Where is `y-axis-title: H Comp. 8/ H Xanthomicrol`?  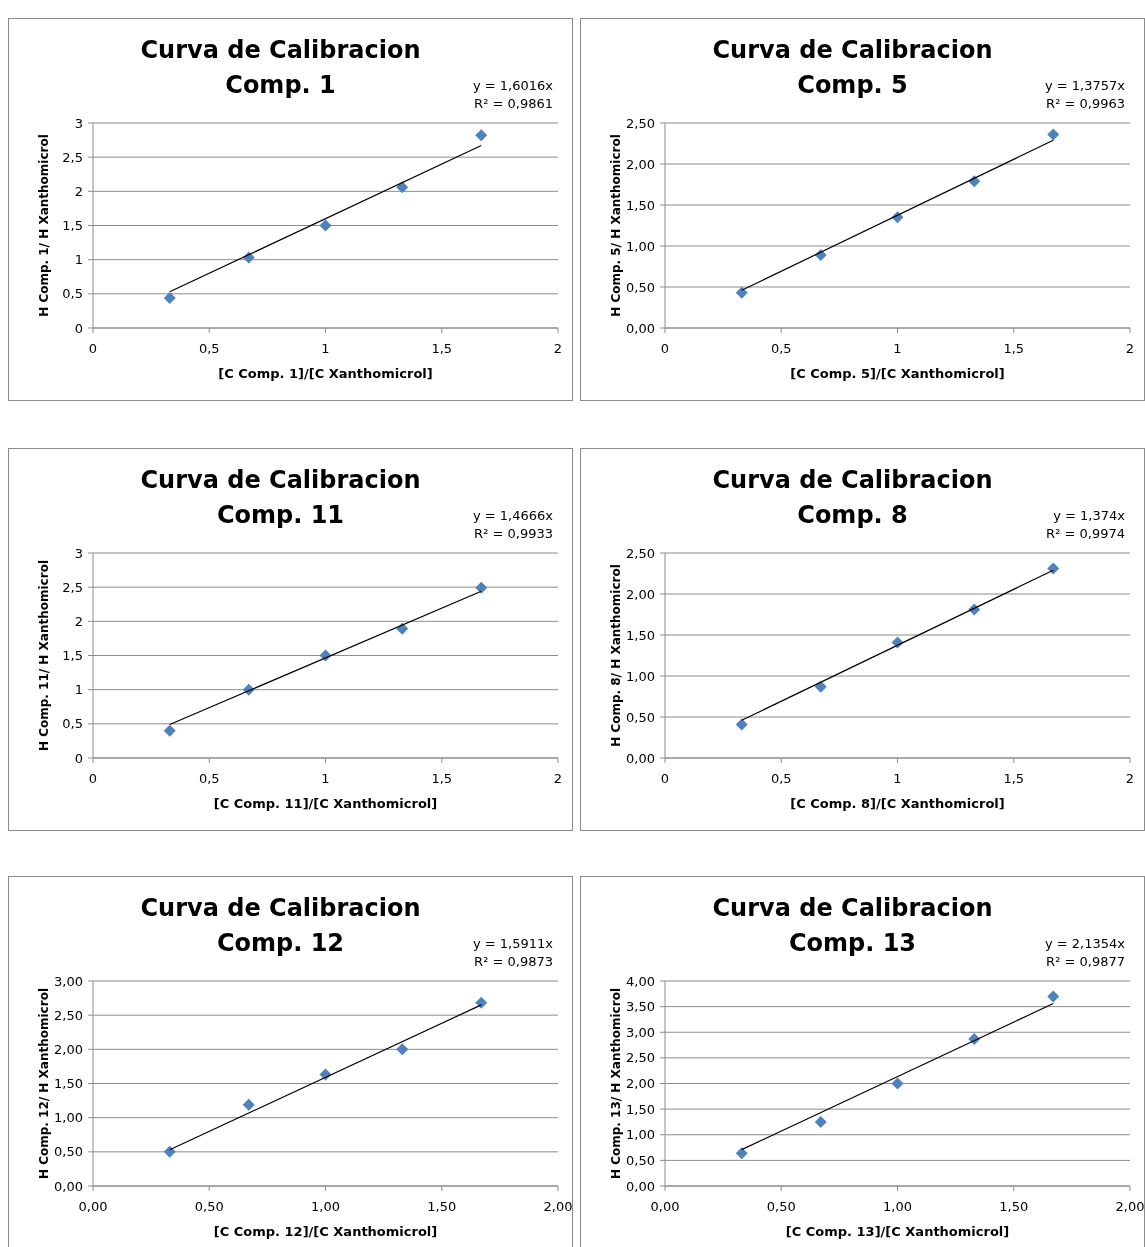
y-axis-title: H Comp. 8/ H Xanthomicrol is located at coordinates (616, 655).